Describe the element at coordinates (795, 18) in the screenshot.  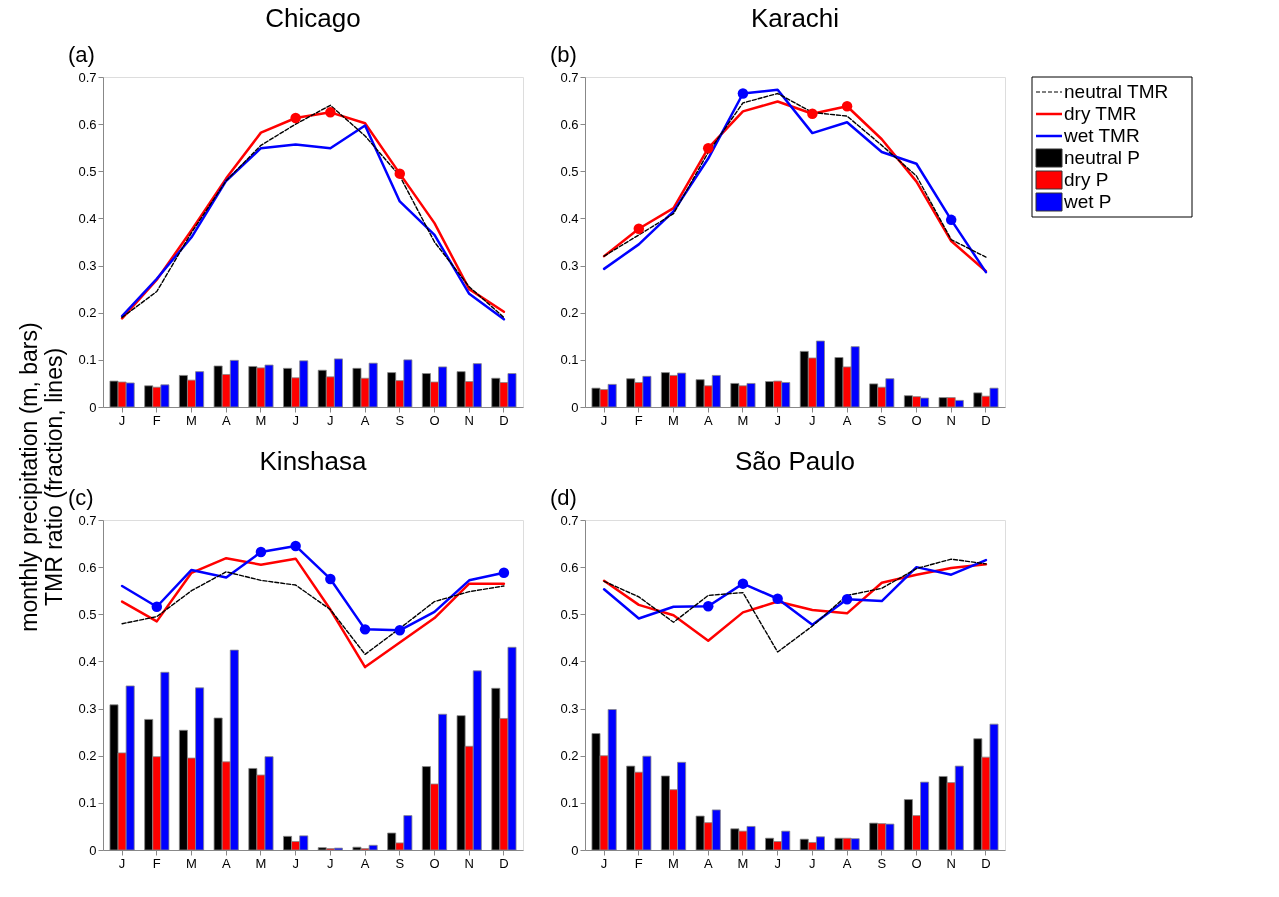
I see `chart-title: Karachi` at that location.